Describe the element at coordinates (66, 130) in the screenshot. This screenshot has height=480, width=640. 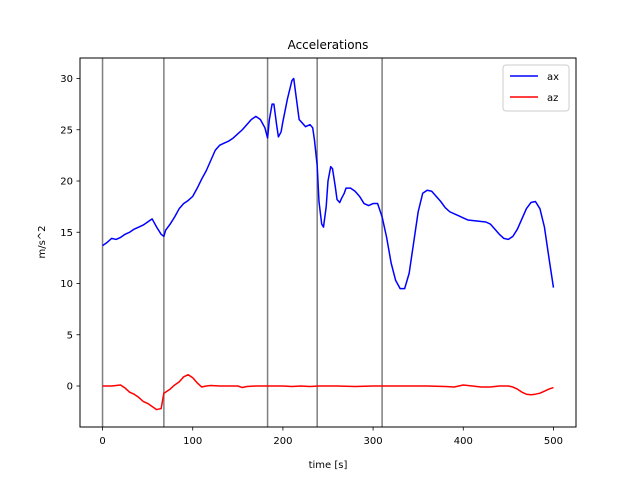
I see `y-tick-label: 25` at that location.